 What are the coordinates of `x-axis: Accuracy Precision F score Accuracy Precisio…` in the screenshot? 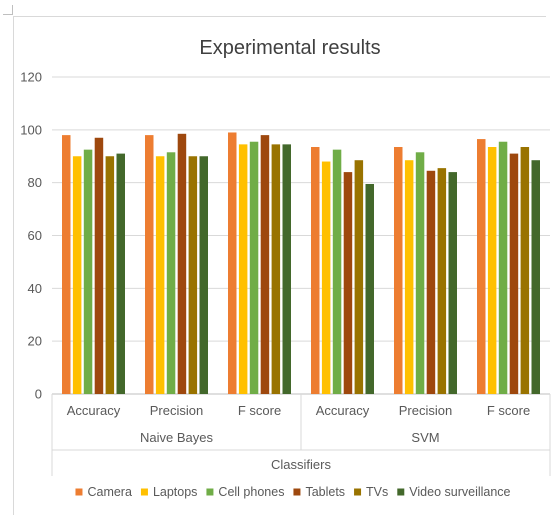 It's located at (301, 435).